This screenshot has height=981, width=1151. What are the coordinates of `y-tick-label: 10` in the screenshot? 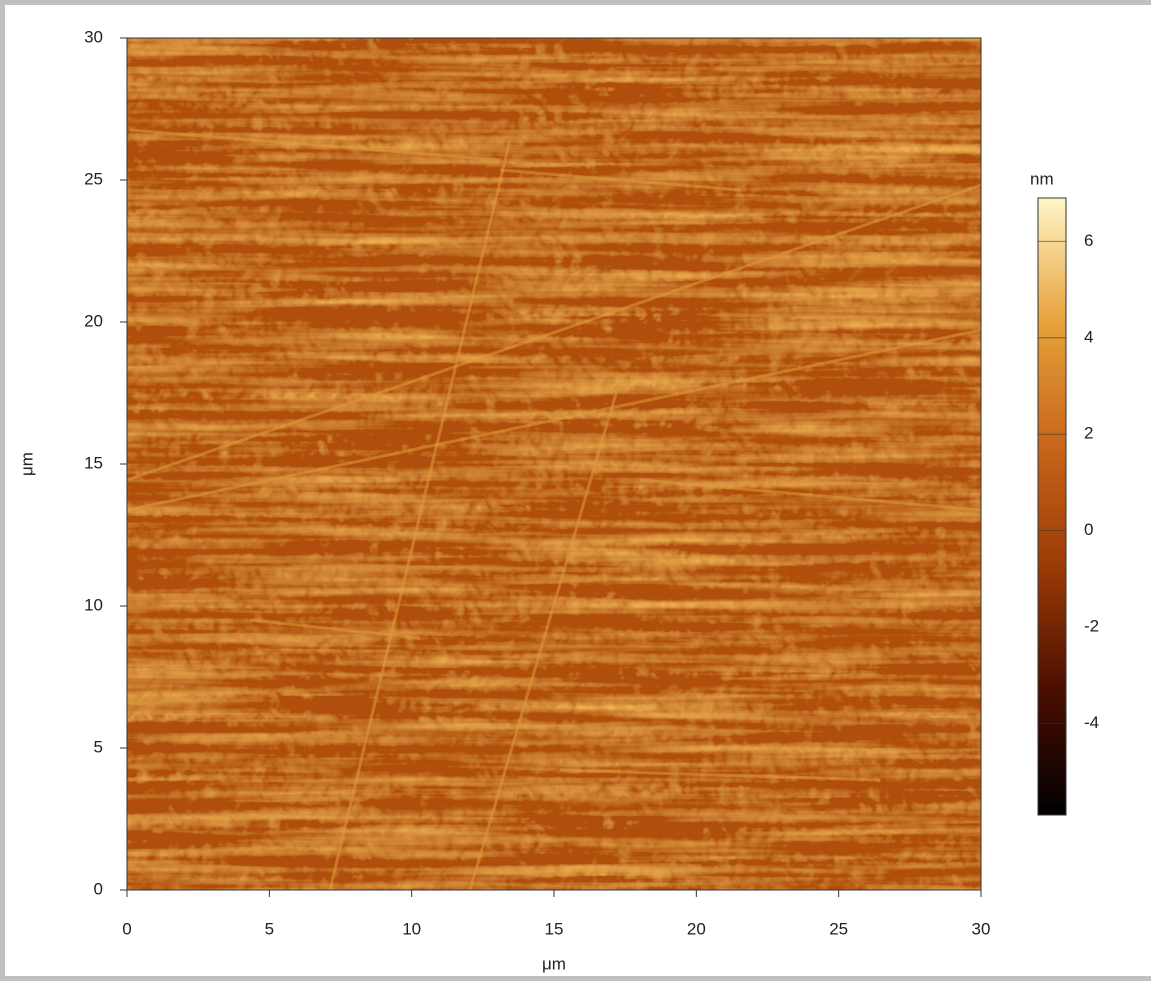 It's located at (93, 604).